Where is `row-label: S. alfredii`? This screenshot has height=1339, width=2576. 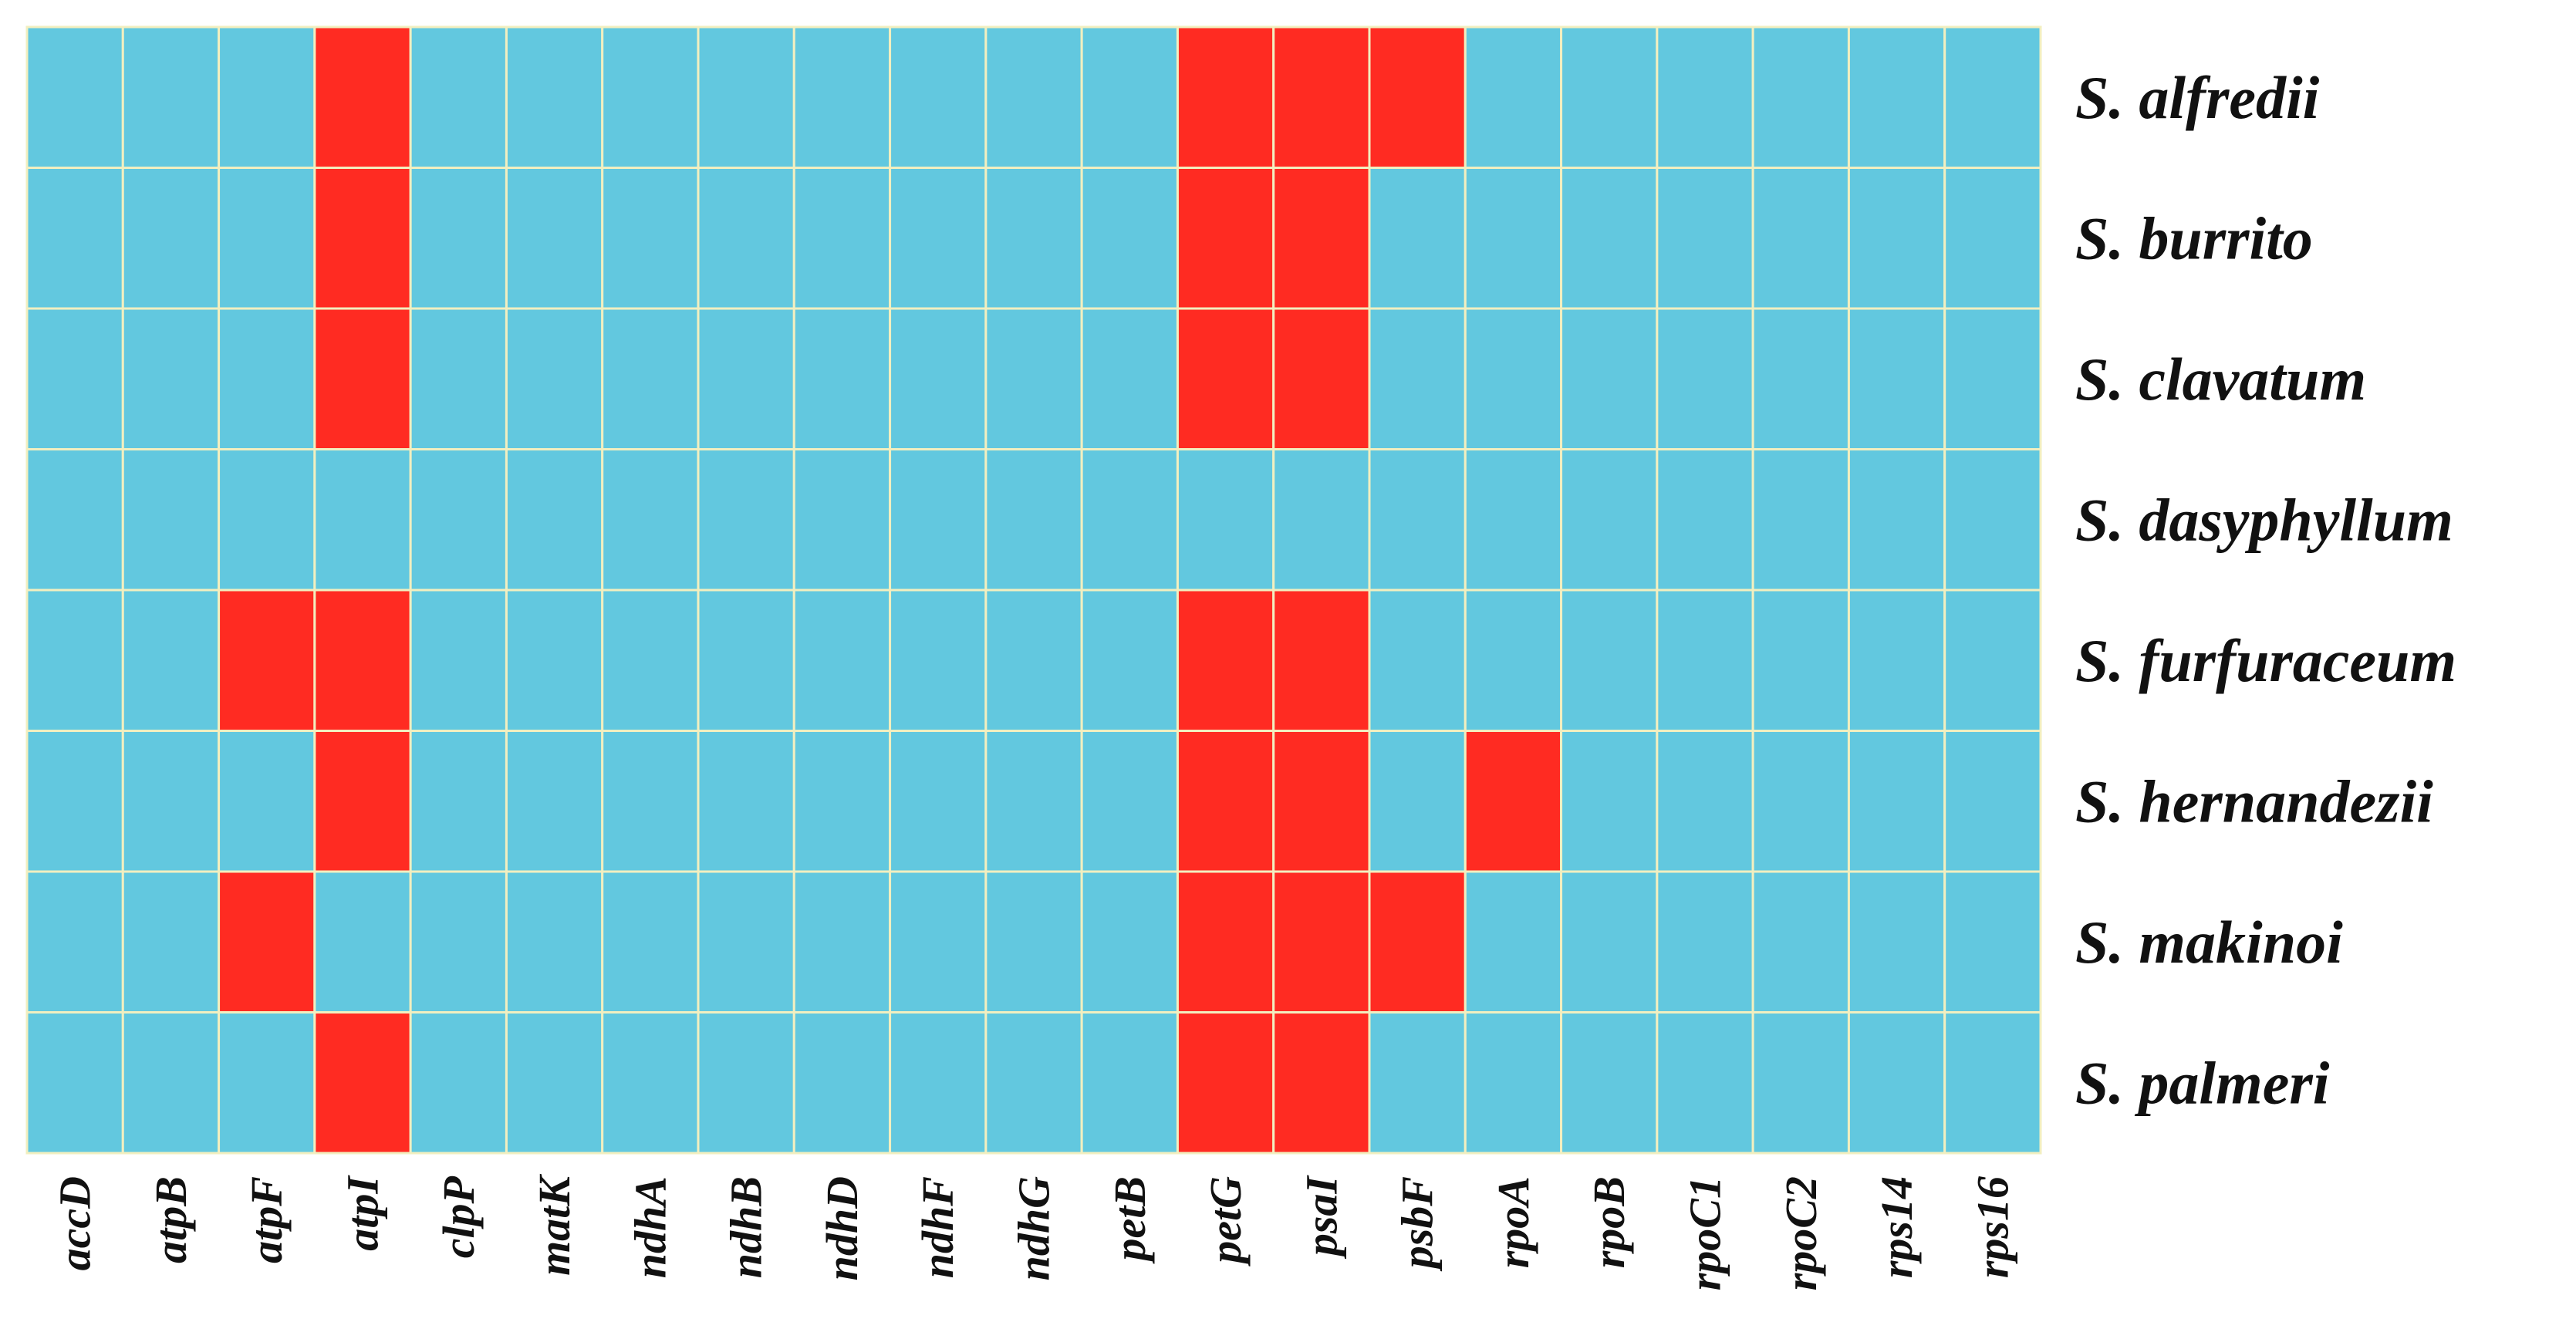 row-label: S. alfredii is located at coordinates (2197, 97).